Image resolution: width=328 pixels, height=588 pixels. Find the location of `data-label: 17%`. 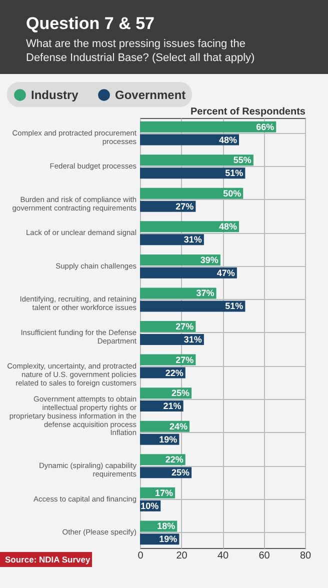

data-label: 17% is located at coordinates (164, 493).